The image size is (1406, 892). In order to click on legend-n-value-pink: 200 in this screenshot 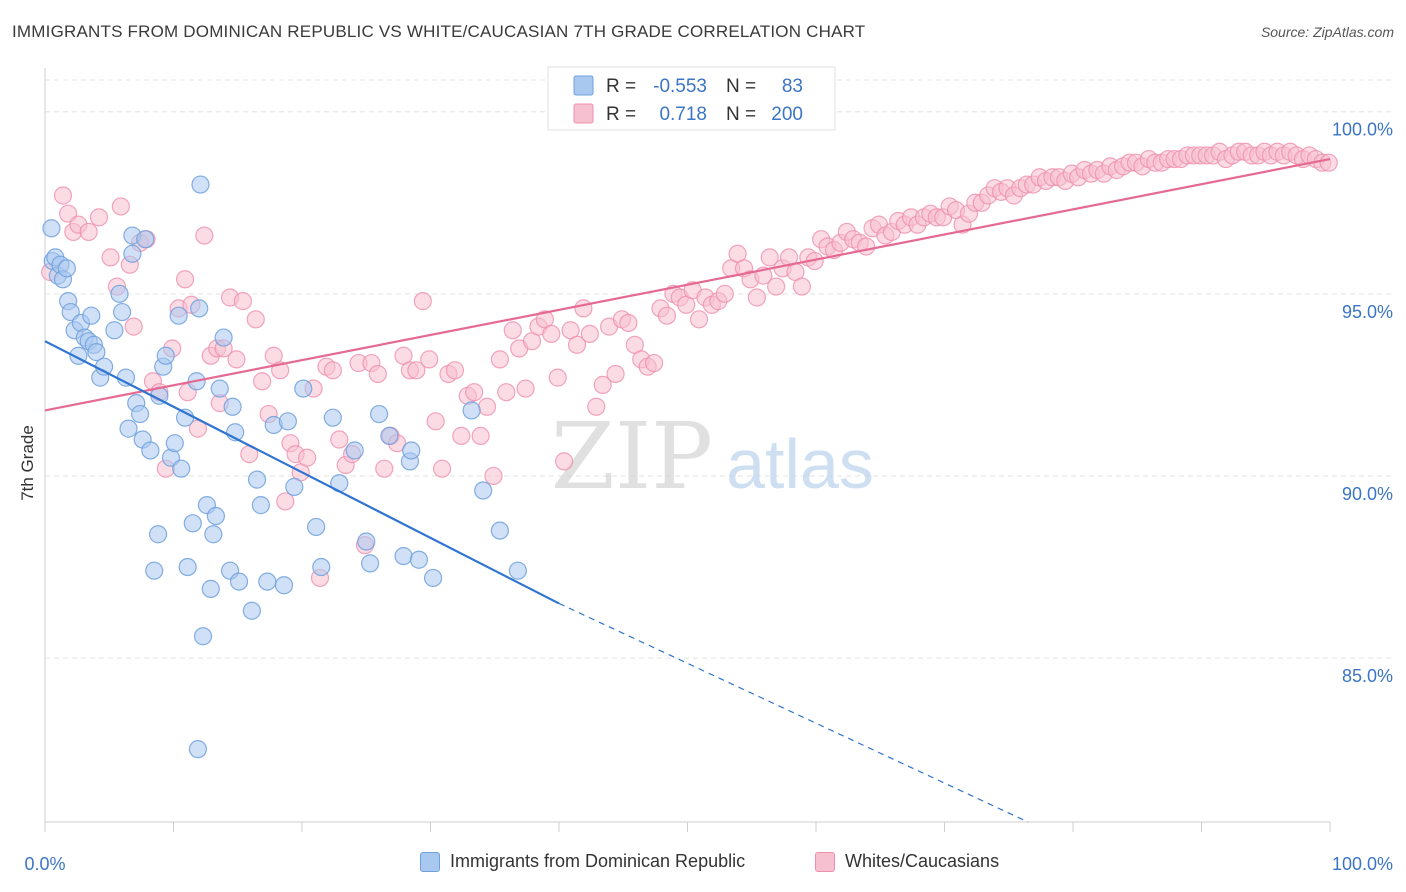, I will do `click(787, 114)`.